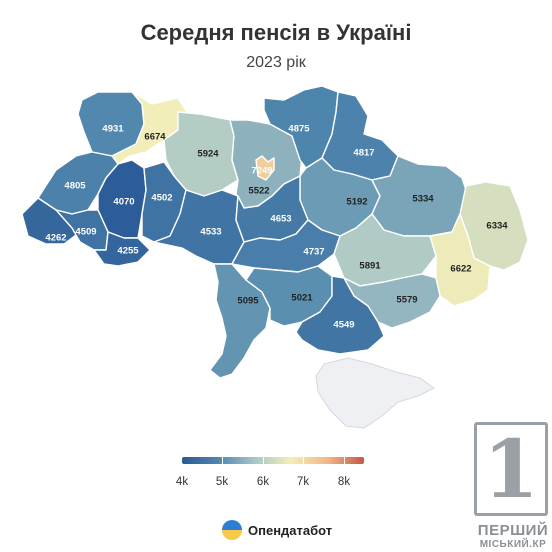 The height and width of the screenshot is (552, 552). What do you see at coordinates (232, 530) in the screenshot?
I see `opendatabot-logo-icon` at bounding box center [232, 530].